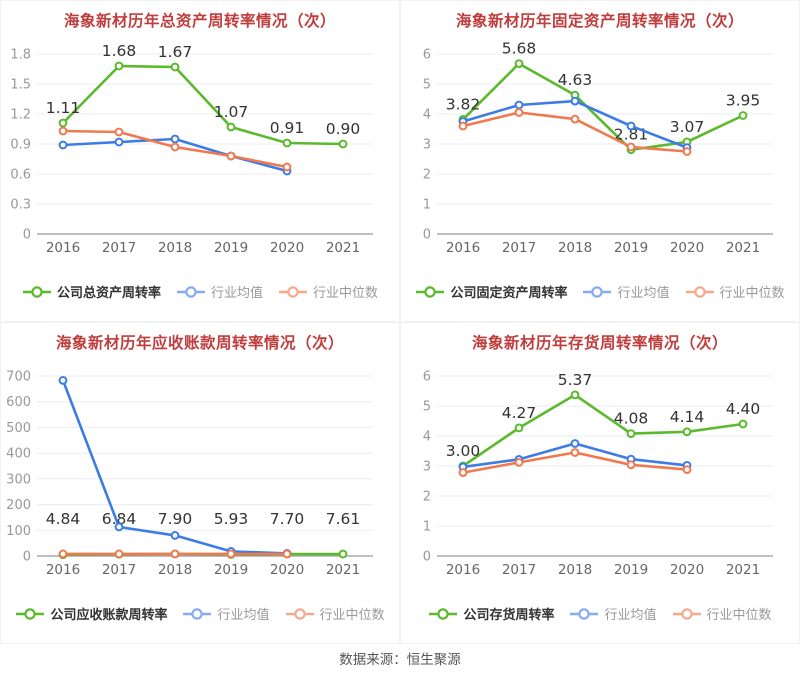 This screenshot has width=800, height=689. What do you see at coordinates (575, 80) in the screenshot?
I see `svg-text: 4.63` at bounding box center [575, 80].